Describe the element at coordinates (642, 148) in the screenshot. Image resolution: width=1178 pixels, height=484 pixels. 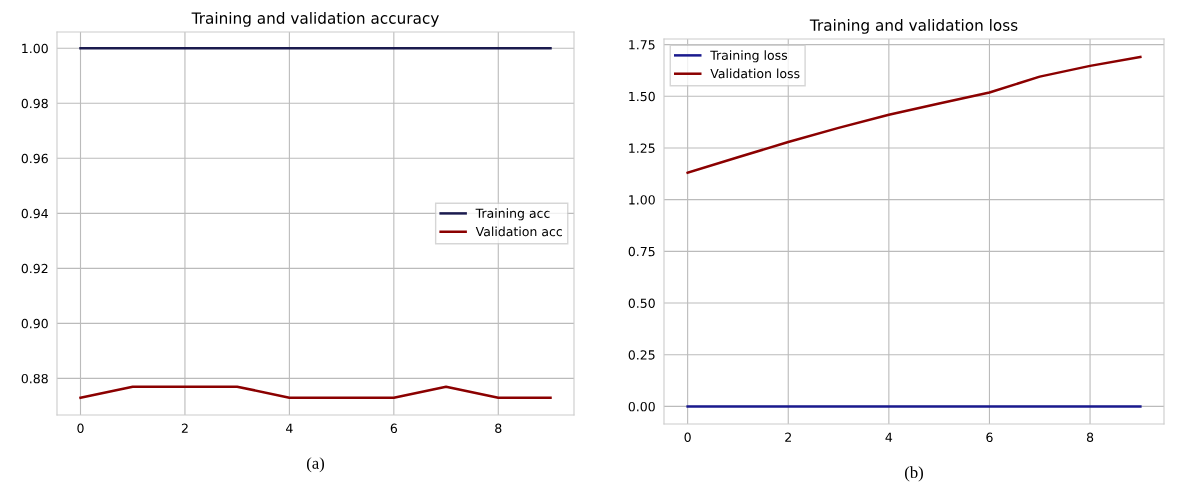
I see `y-tick-label: 1.25` at that location.